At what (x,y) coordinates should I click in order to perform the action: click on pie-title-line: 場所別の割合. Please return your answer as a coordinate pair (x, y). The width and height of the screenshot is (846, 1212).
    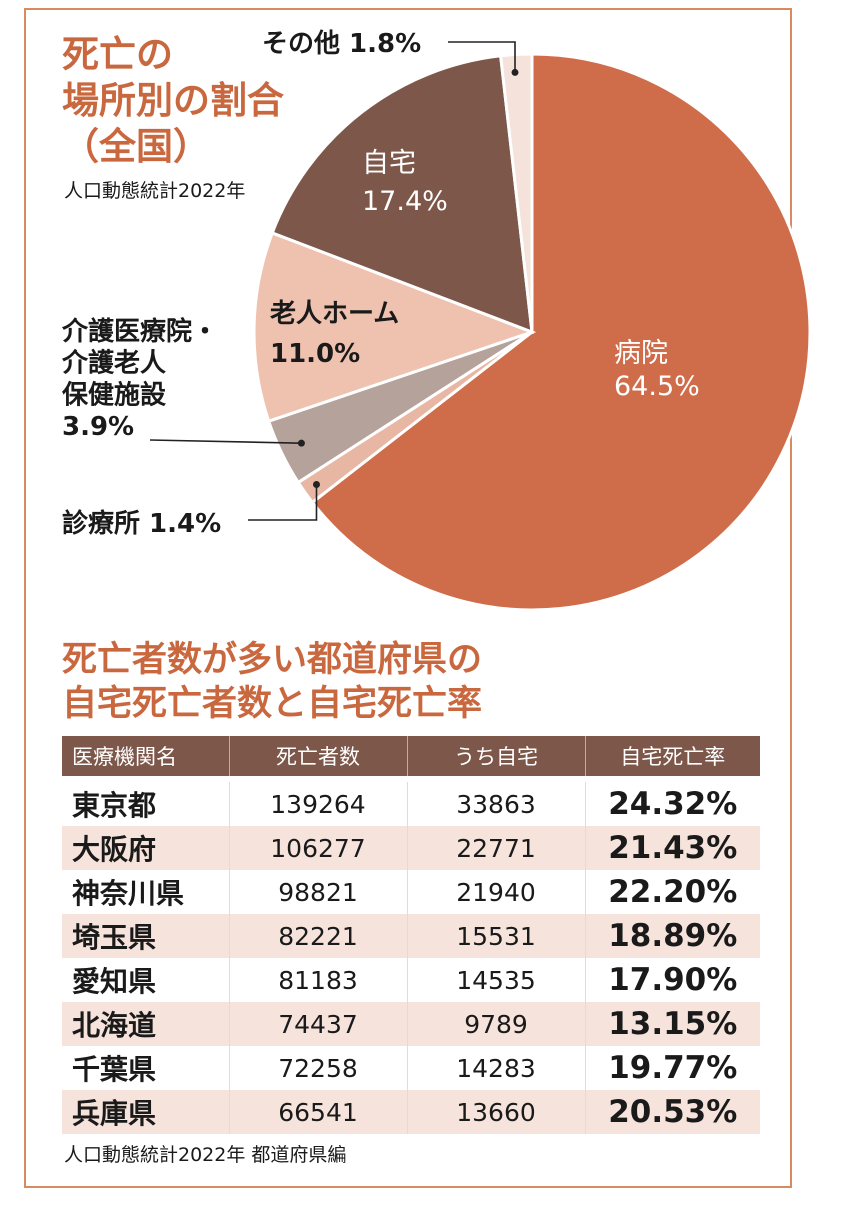
    Looking at the image, I should click on (173, 100).